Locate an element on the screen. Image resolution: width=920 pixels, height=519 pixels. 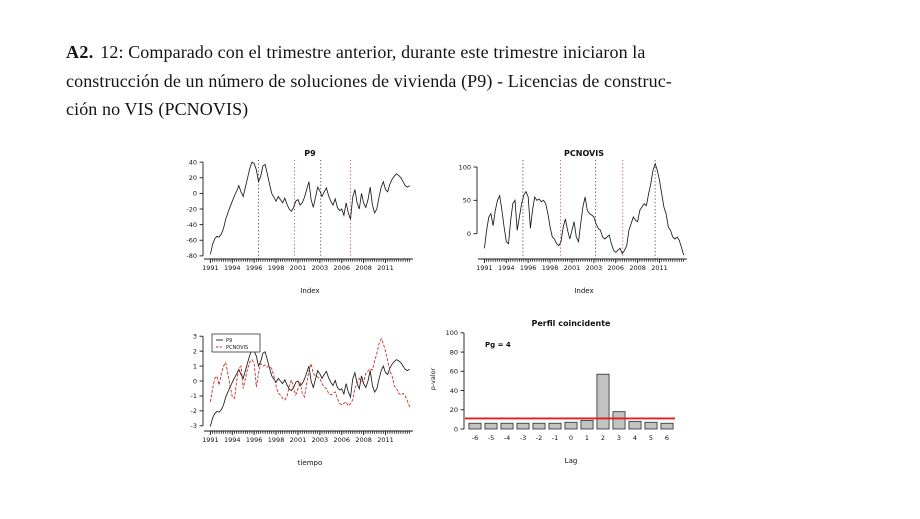
svg-text: -60 is located at coordinates (191, 241).